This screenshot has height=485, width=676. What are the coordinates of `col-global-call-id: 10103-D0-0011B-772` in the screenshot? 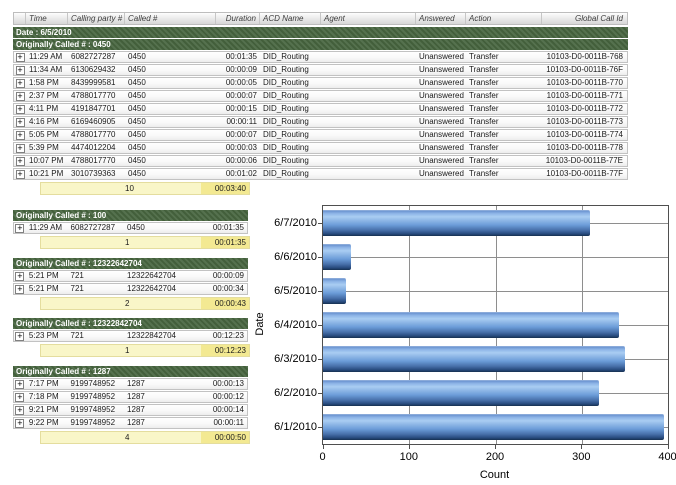 It's located at (584, 108).